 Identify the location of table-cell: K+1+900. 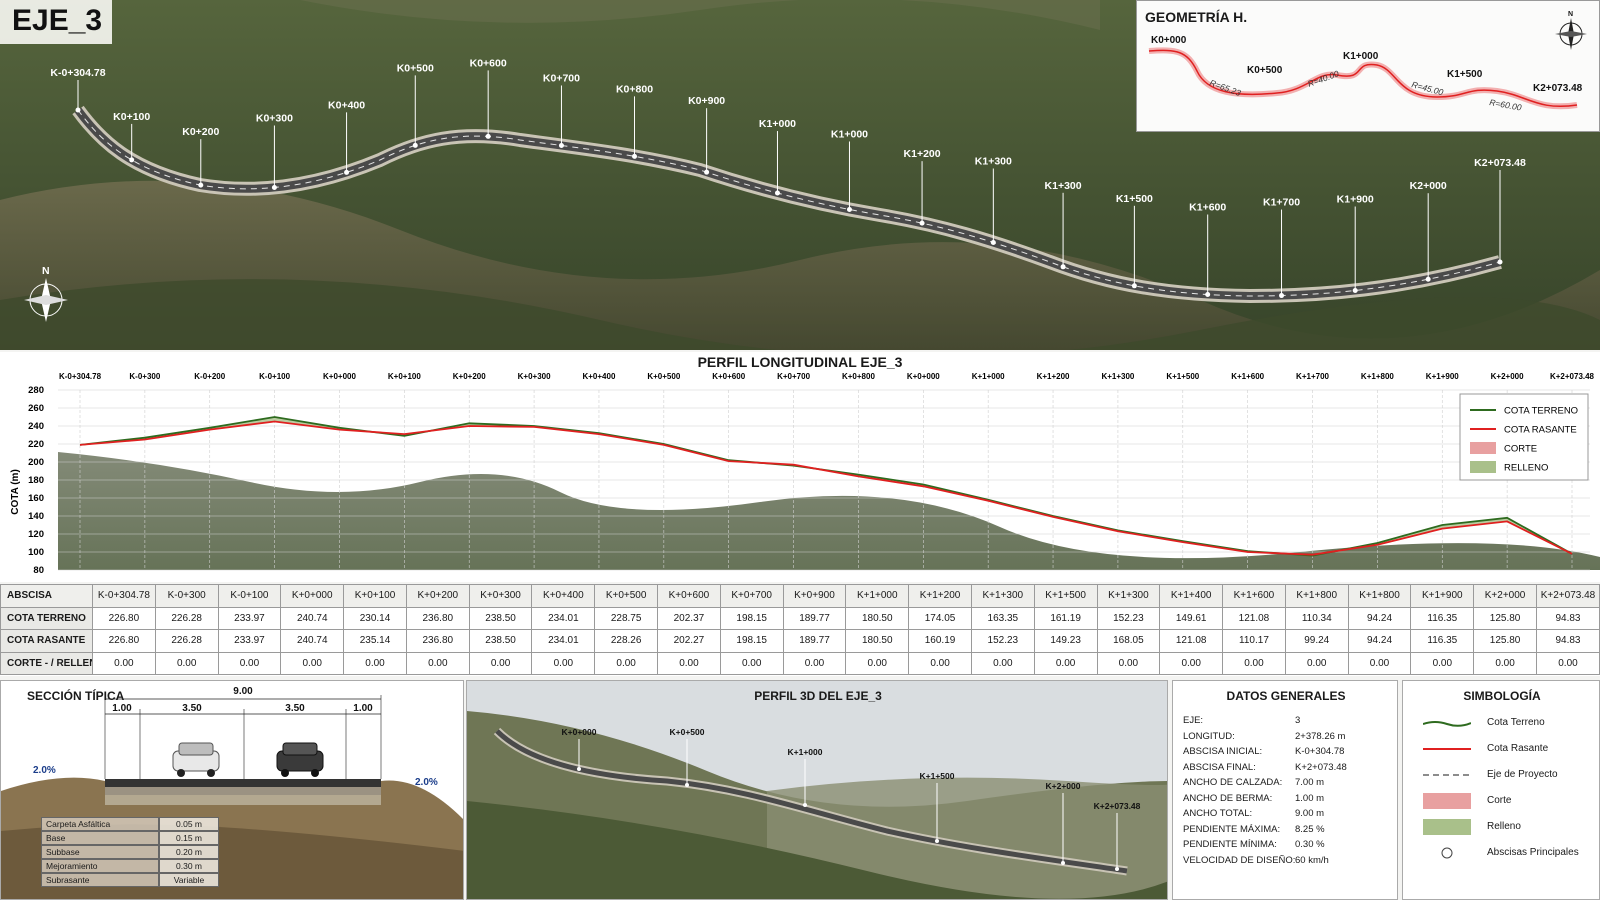
(1442, 596).